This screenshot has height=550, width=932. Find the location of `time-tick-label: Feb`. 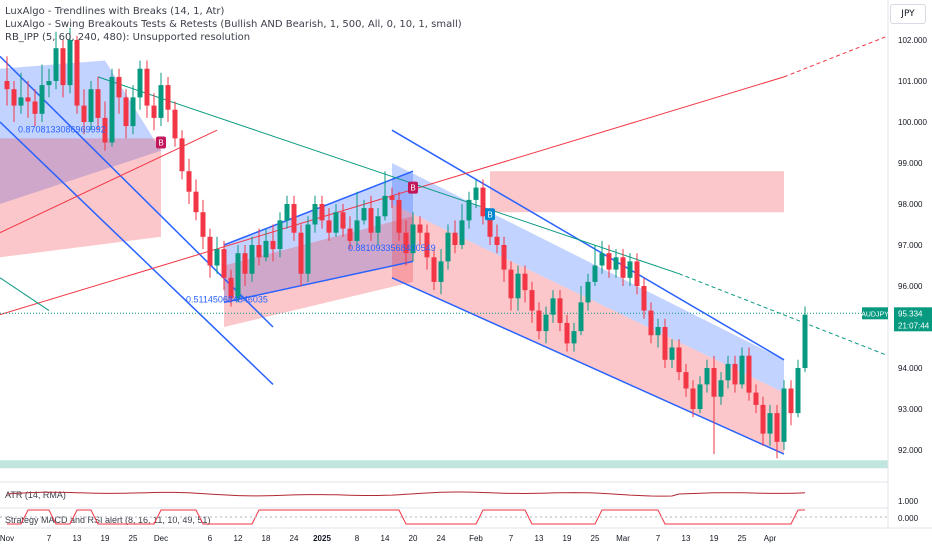

time-tick-label: Feb is located at coordinates (476, 538).